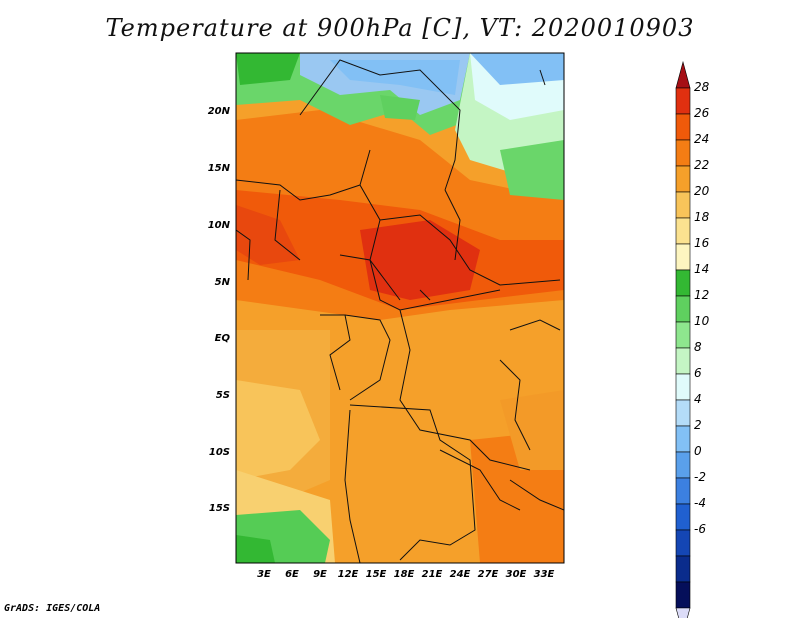 The height and width of the screenshot is (618, 800). I want to click on lat-label: 15N, so click(219, 168).